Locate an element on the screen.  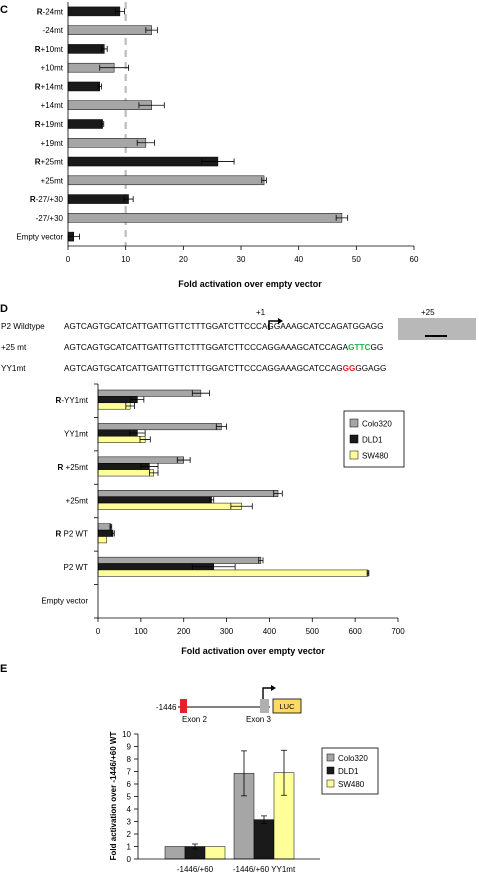
category-label: R P2 WT is located at coordinates (72, 534).